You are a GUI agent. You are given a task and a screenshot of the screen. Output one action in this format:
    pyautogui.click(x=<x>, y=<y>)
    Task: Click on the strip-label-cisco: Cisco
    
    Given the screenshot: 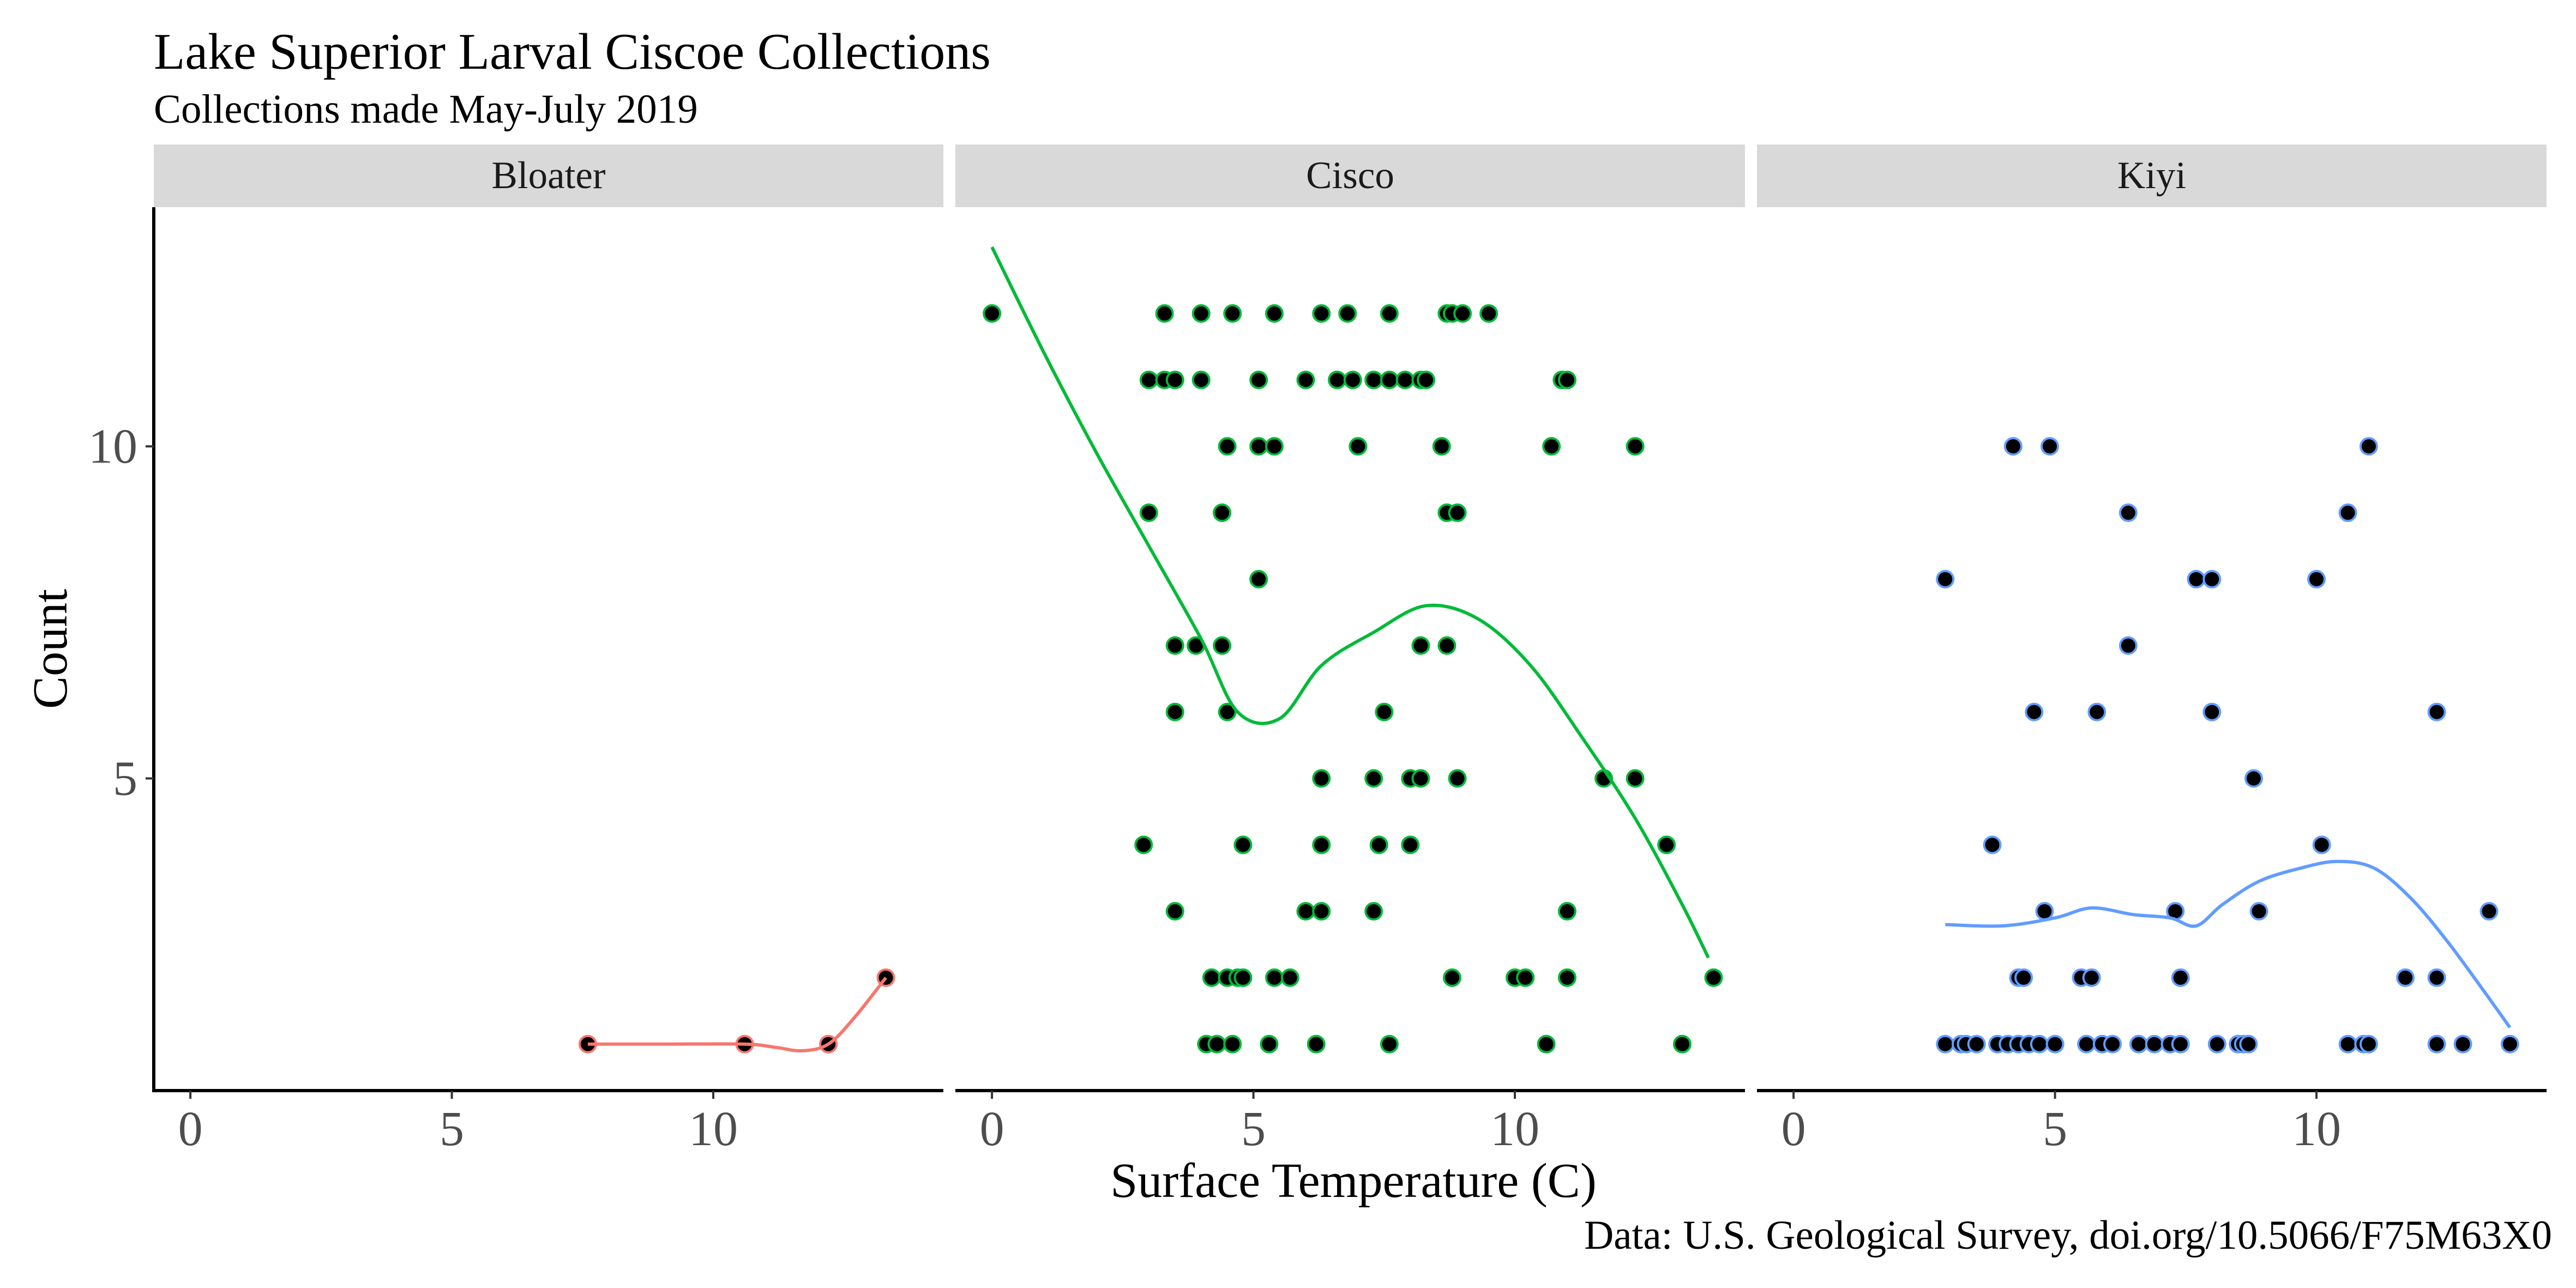 What is the action you would take?
    pyautogui.click(x=1350, y=175)
    